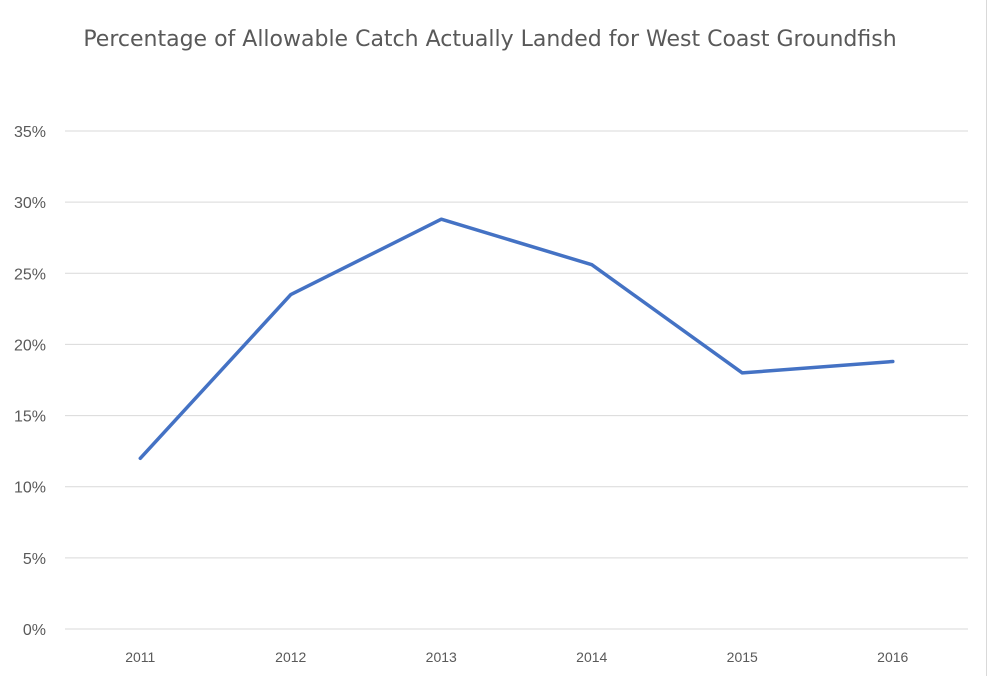 This screenshot has height=676, width=1000. What do you see at coordinates (30, 132) in the screenshot?
I see `y-tick-label: 35%` at bounding box center [30, 132].